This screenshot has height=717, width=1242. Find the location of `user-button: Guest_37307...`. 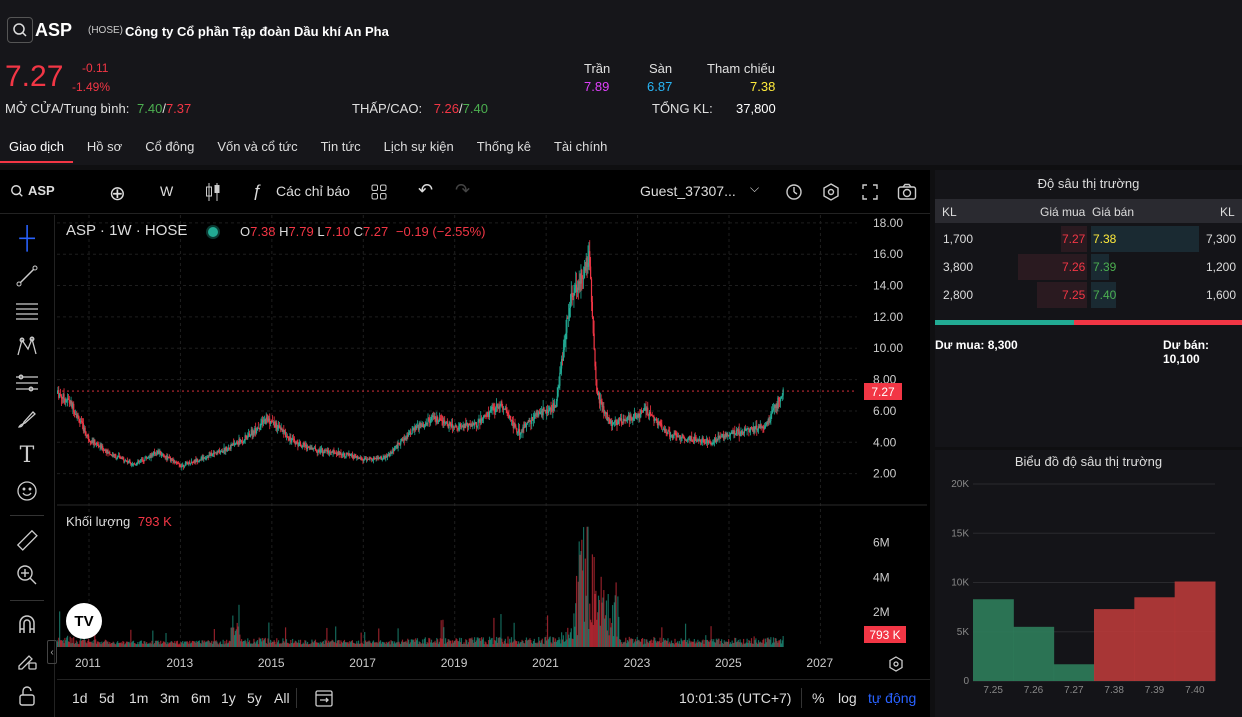

user-button: Guest_37307... is located at coordinates (688, 191).